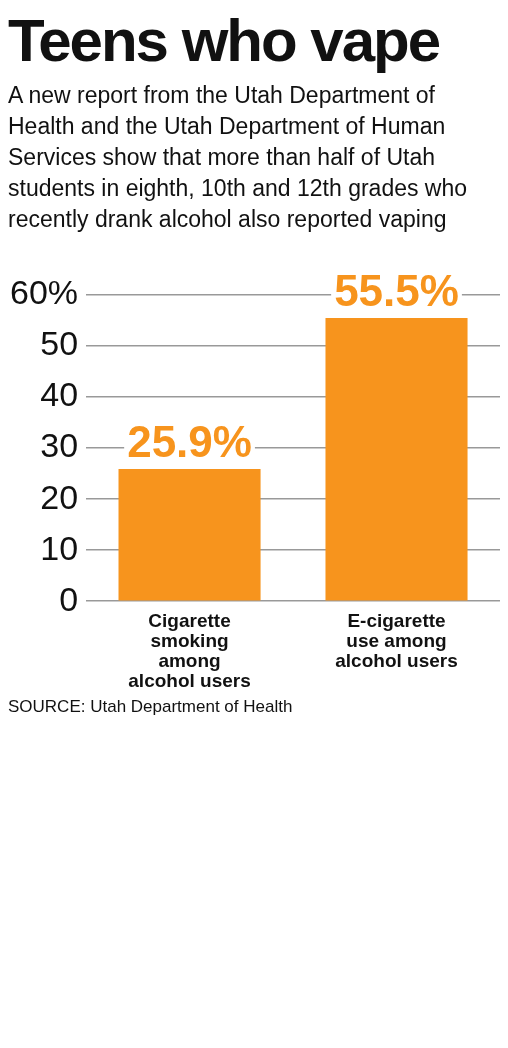 The height and width of the screenshot is (1048, 508). I want to click on data-label: 55.5%, so click(396, 291).